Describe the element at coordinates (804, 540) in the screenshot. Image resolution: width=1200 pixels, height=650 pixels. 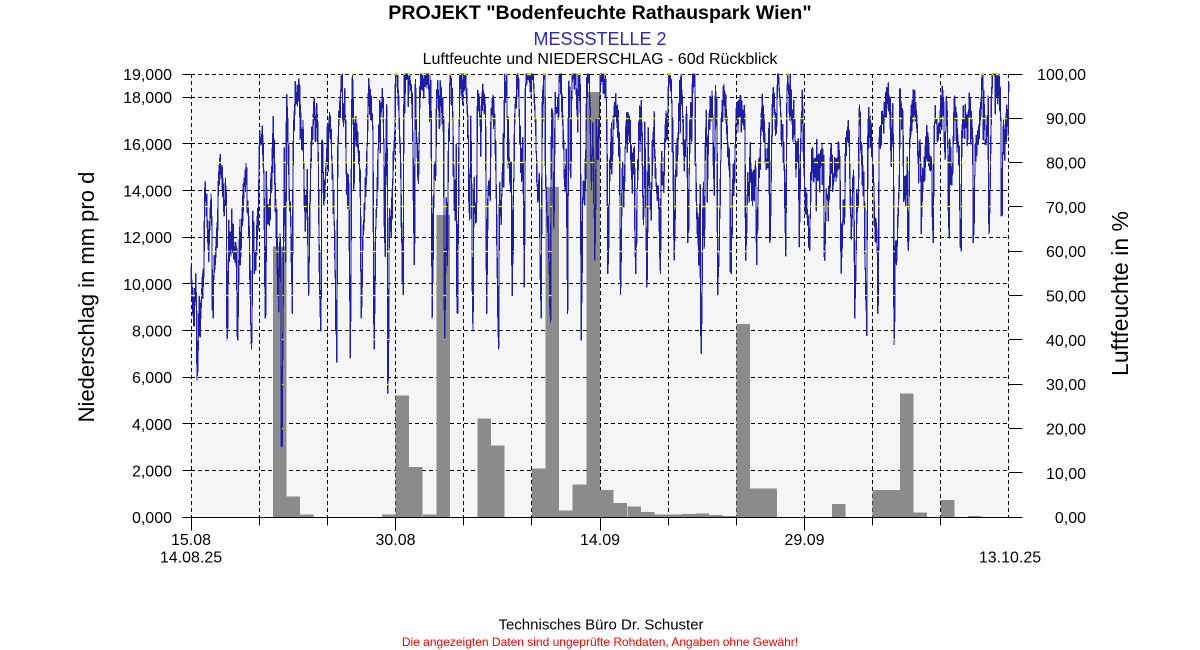
I see `svg-text: 29.09` at that location.